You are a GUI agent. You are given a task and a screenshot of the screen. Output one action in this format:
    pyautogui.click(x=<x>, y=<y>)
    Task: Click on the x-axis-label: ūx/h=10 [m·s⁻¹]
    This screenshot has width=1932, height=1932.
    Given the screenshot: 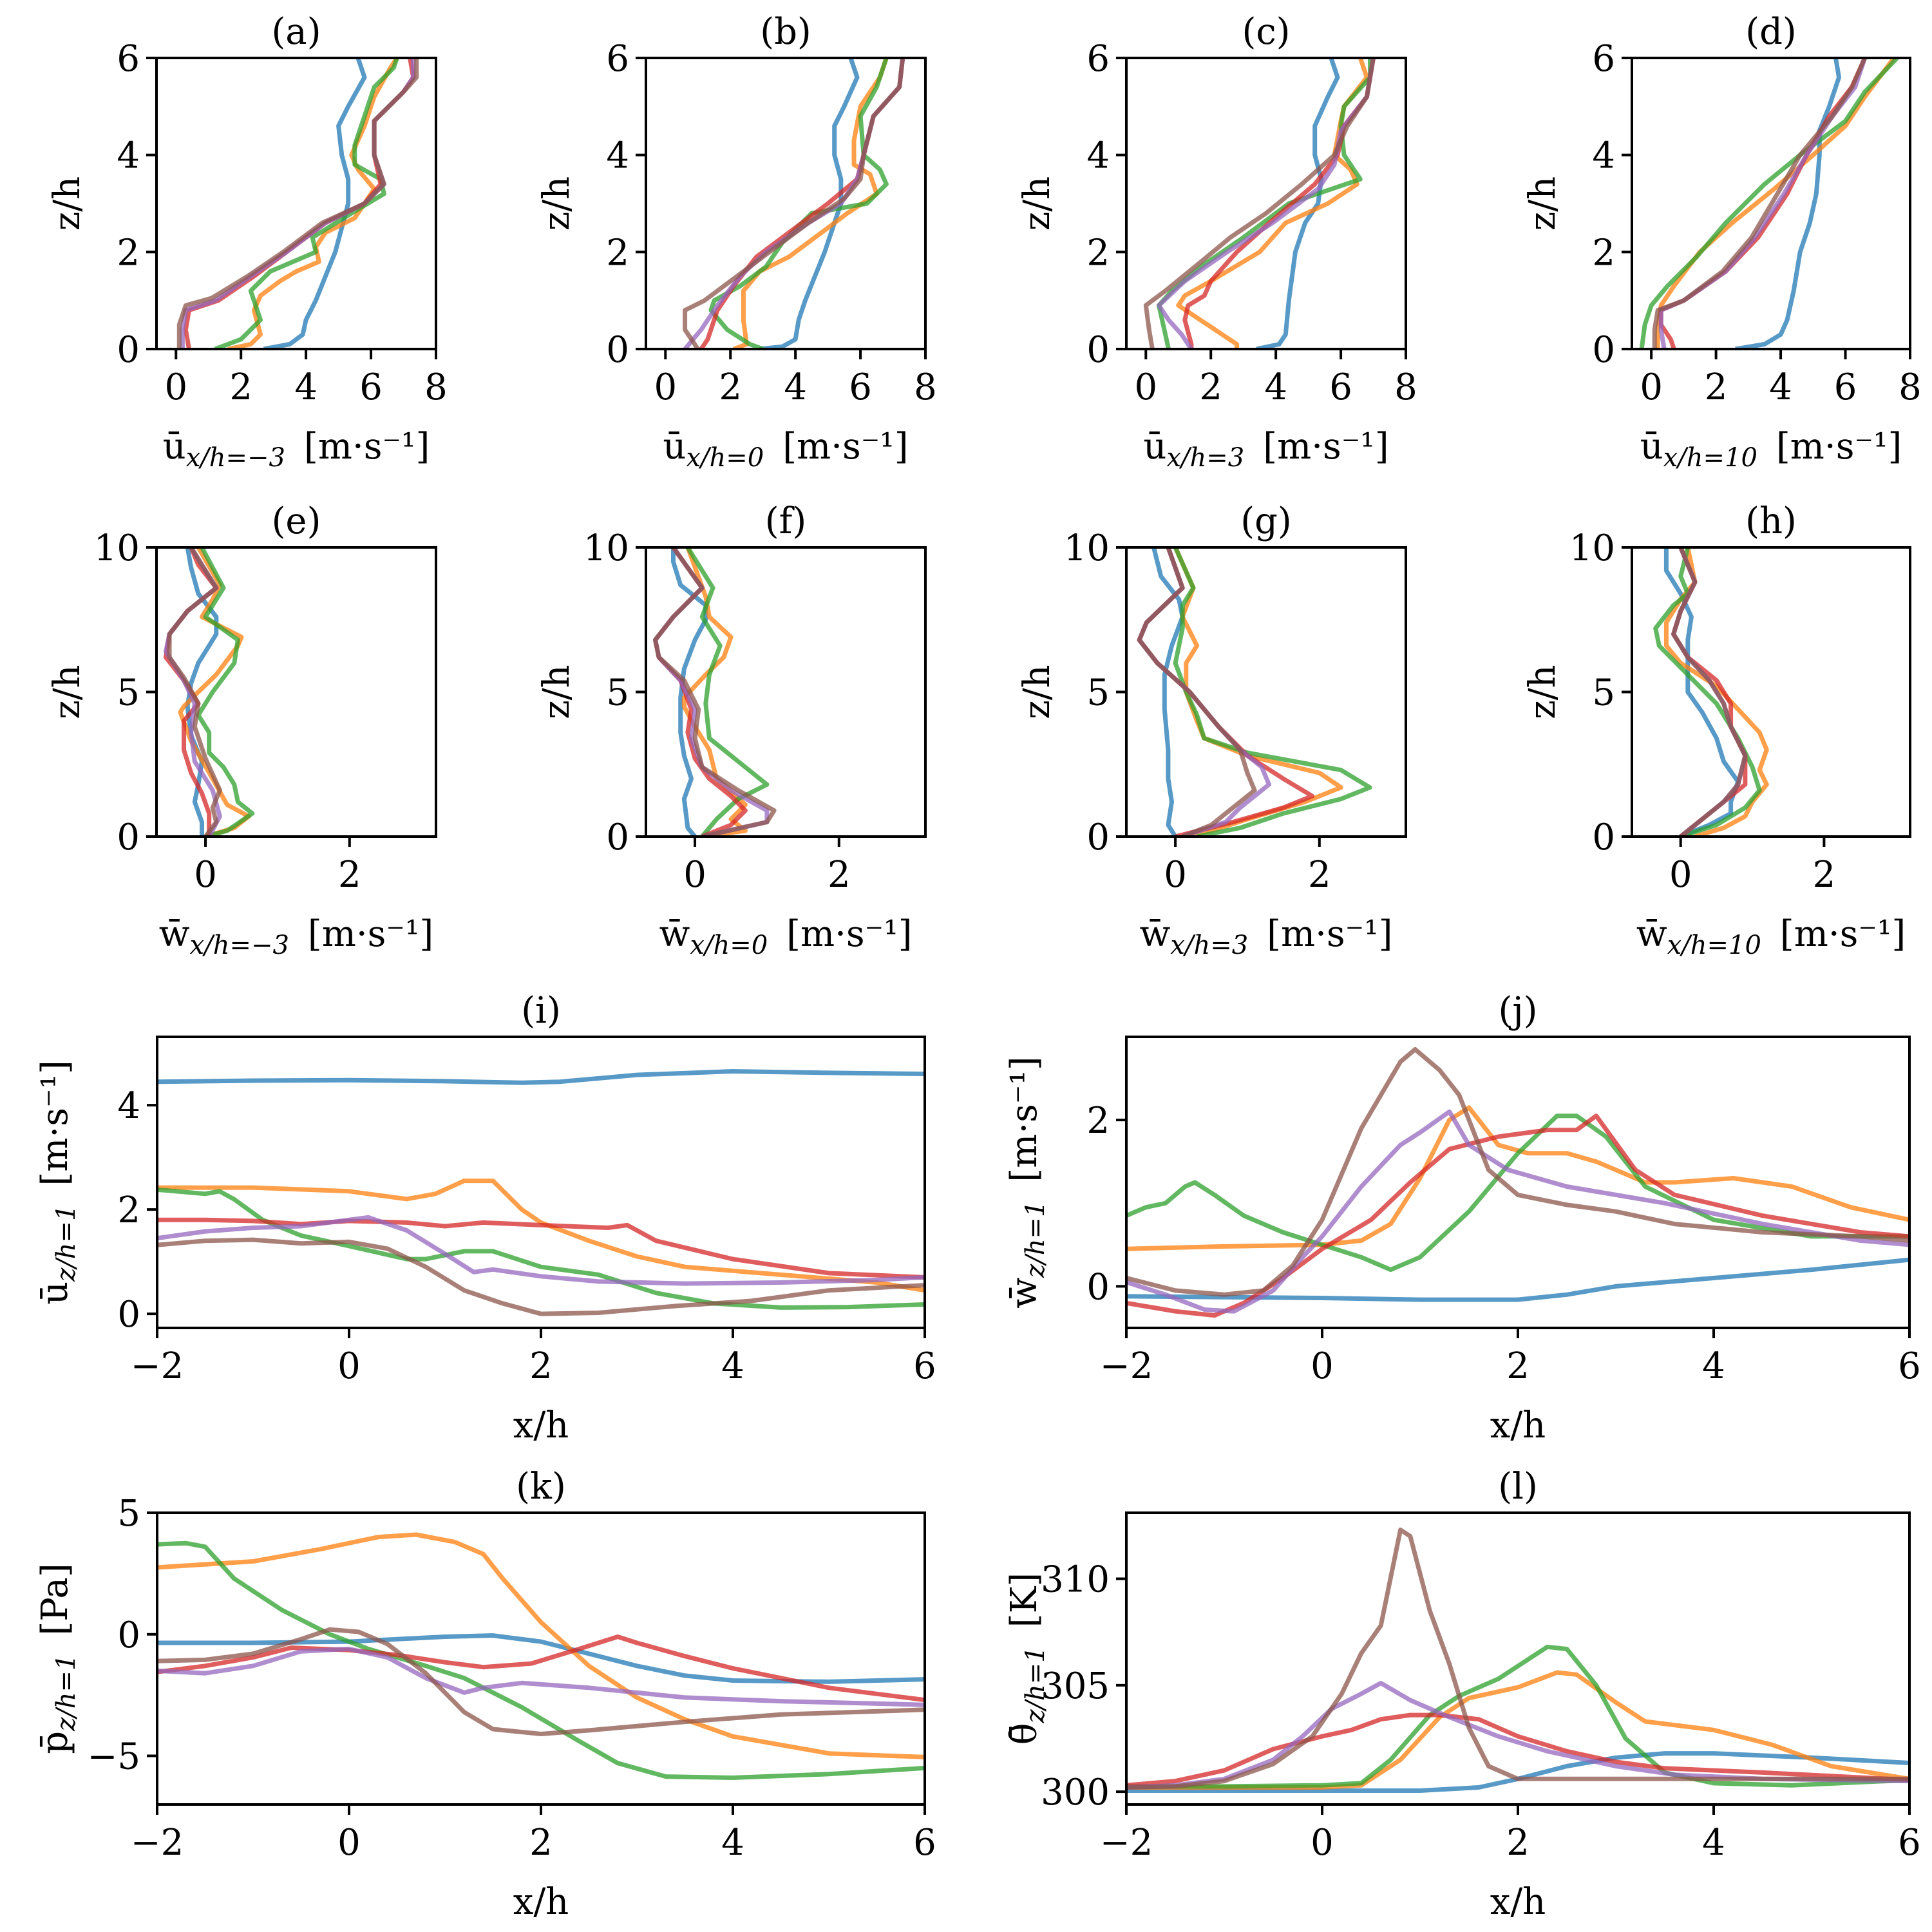 What is the action you would take?
    pyautogui.click(x=1771, y=449)
    